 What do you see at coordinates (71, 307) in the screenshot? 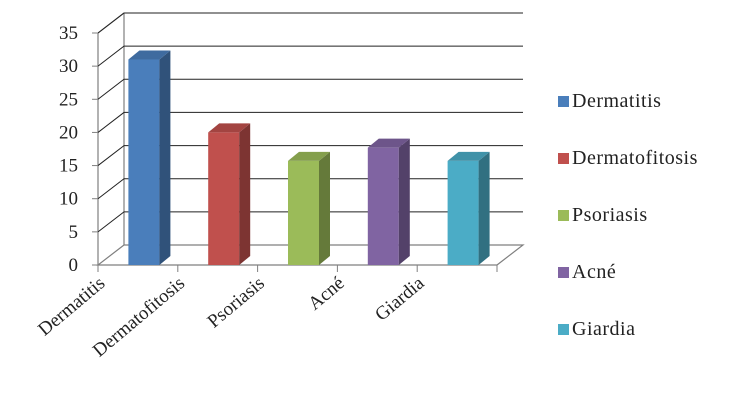
I see `x-tick-label: Dermatitis` at bounding box center [71, 307].